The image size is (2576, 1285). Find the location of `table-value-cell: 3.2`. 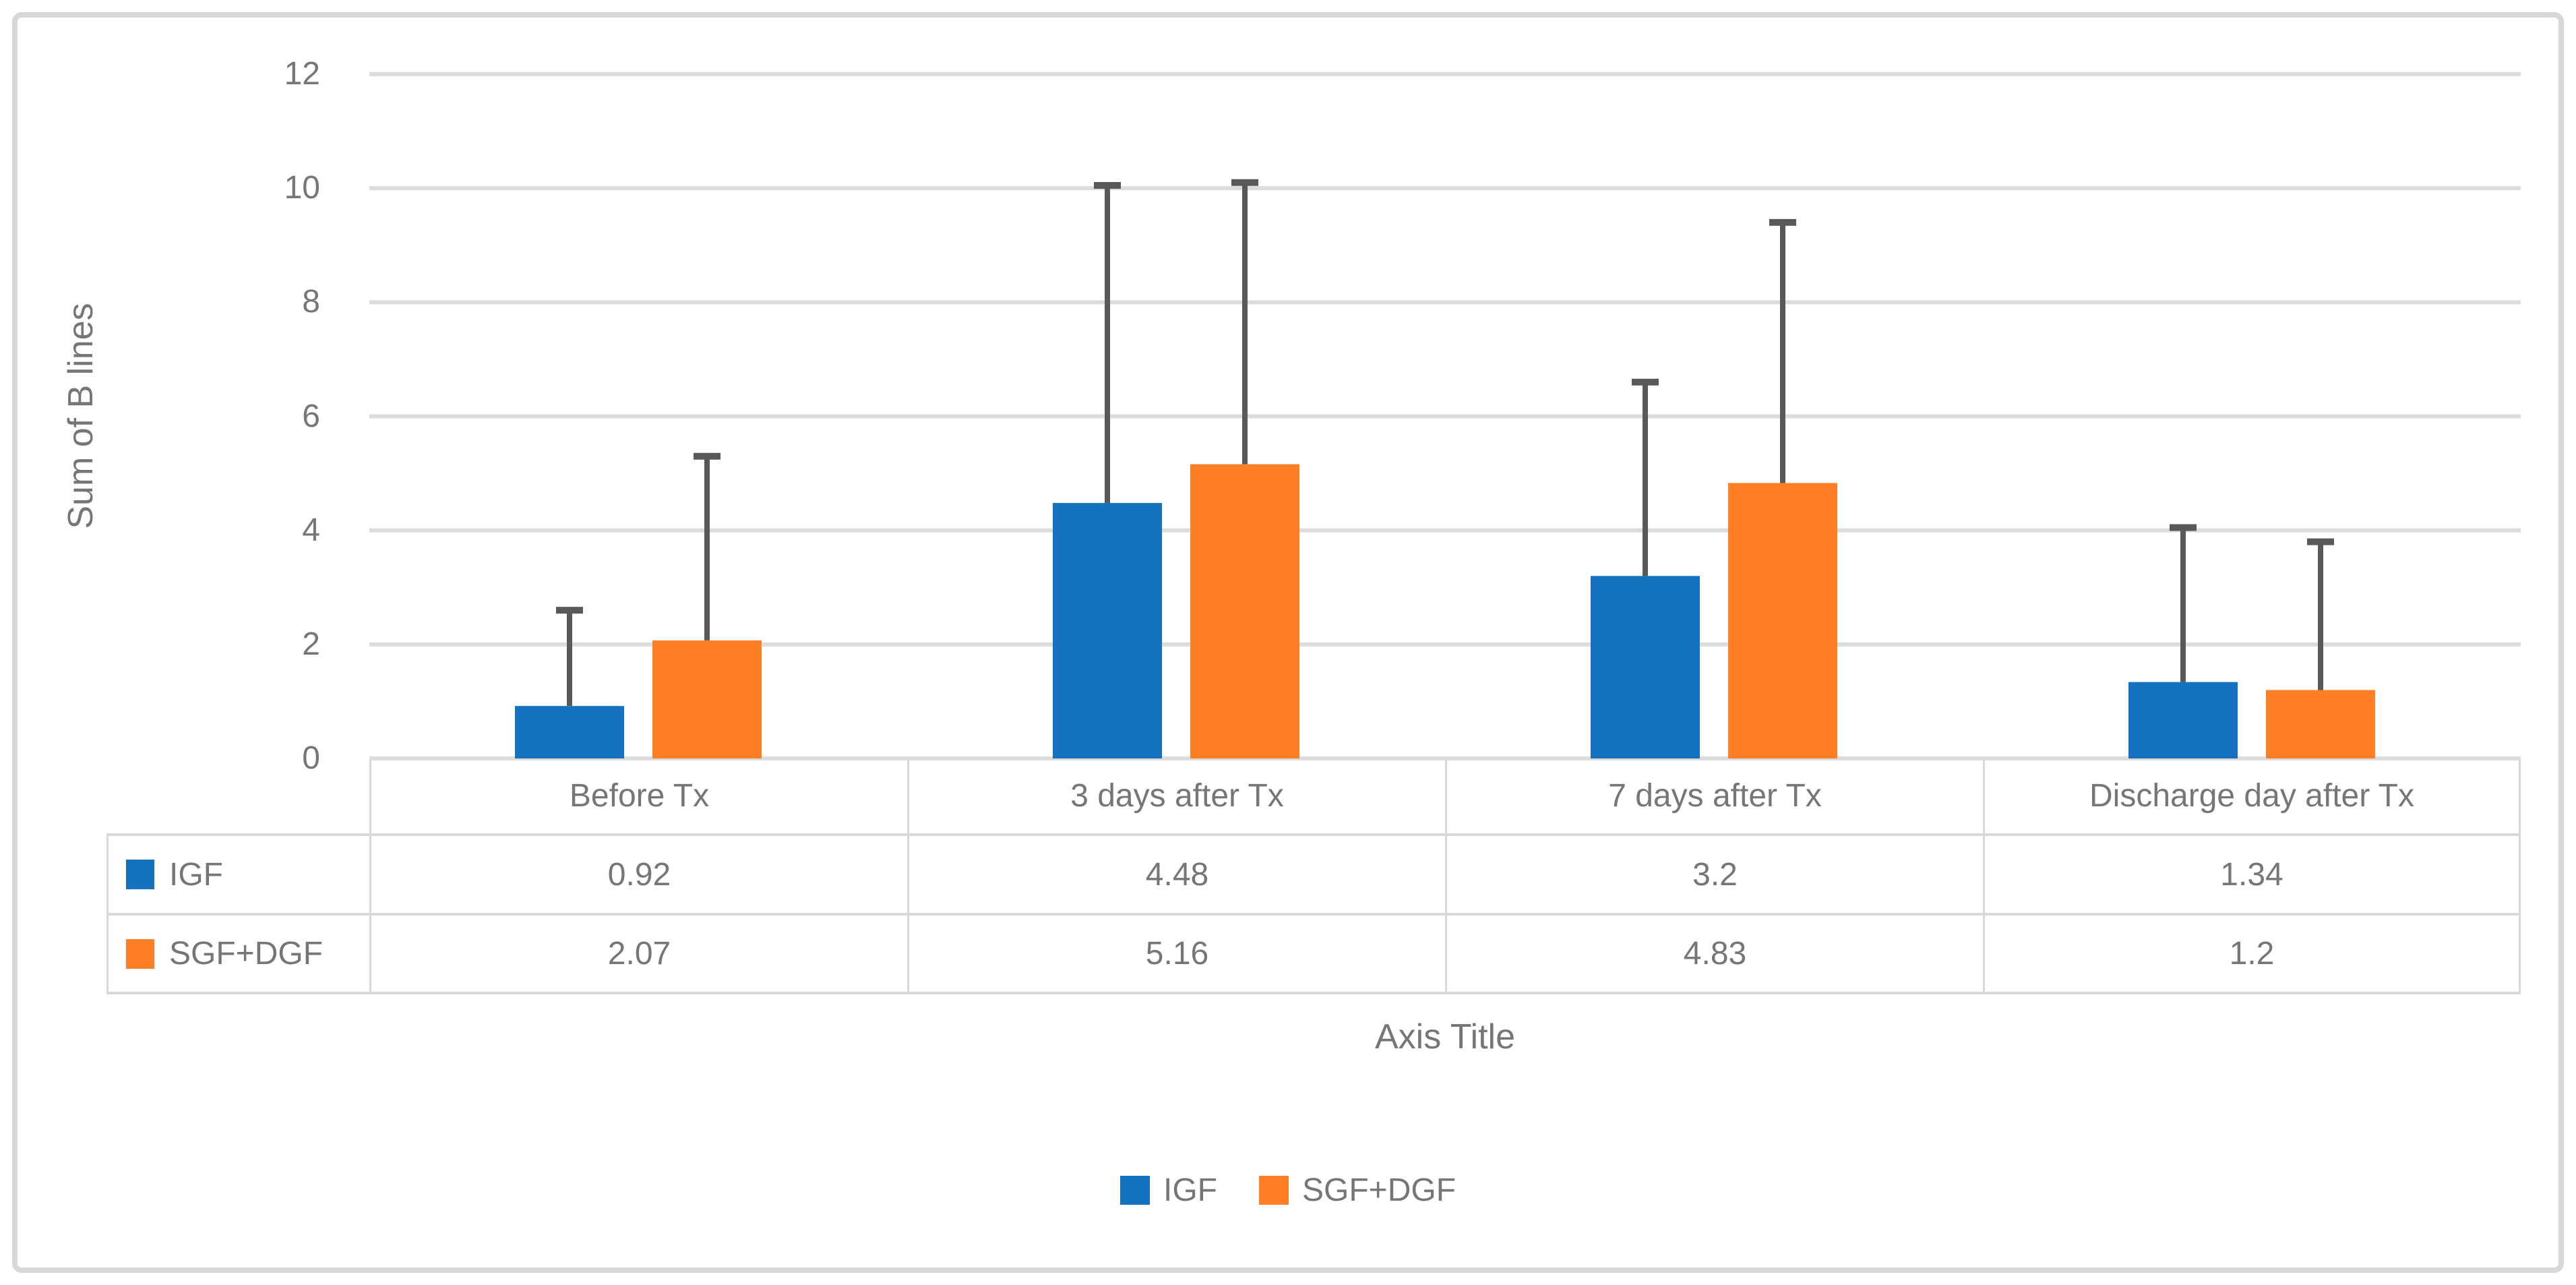

table-value-cell: 3.2 is located at coordinates (1714, 876).